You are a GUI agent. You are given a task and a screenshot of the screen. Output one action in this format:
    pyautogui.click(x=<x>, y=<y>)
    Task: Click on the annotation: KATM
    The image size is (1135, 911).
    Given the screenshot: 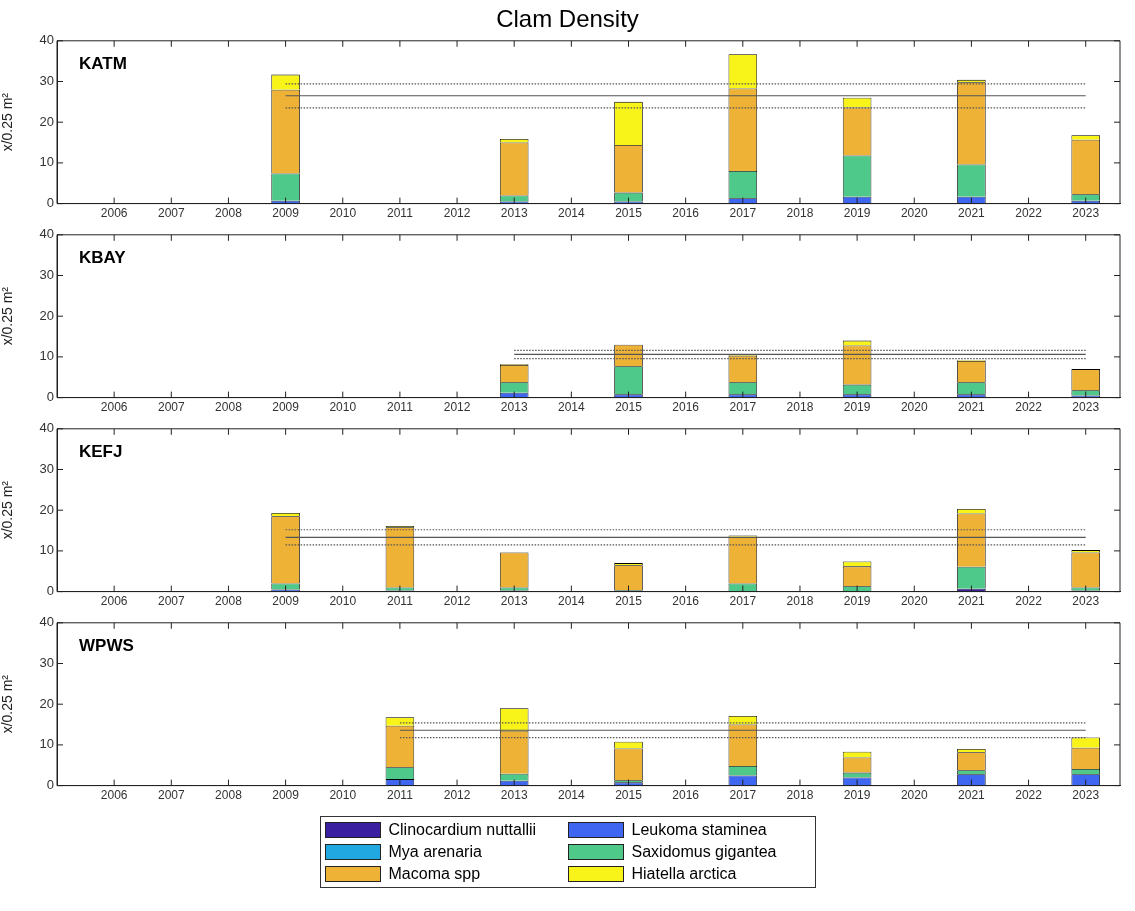 What is the action you would take?
    pyautogui.click(x=103, y=63)
    